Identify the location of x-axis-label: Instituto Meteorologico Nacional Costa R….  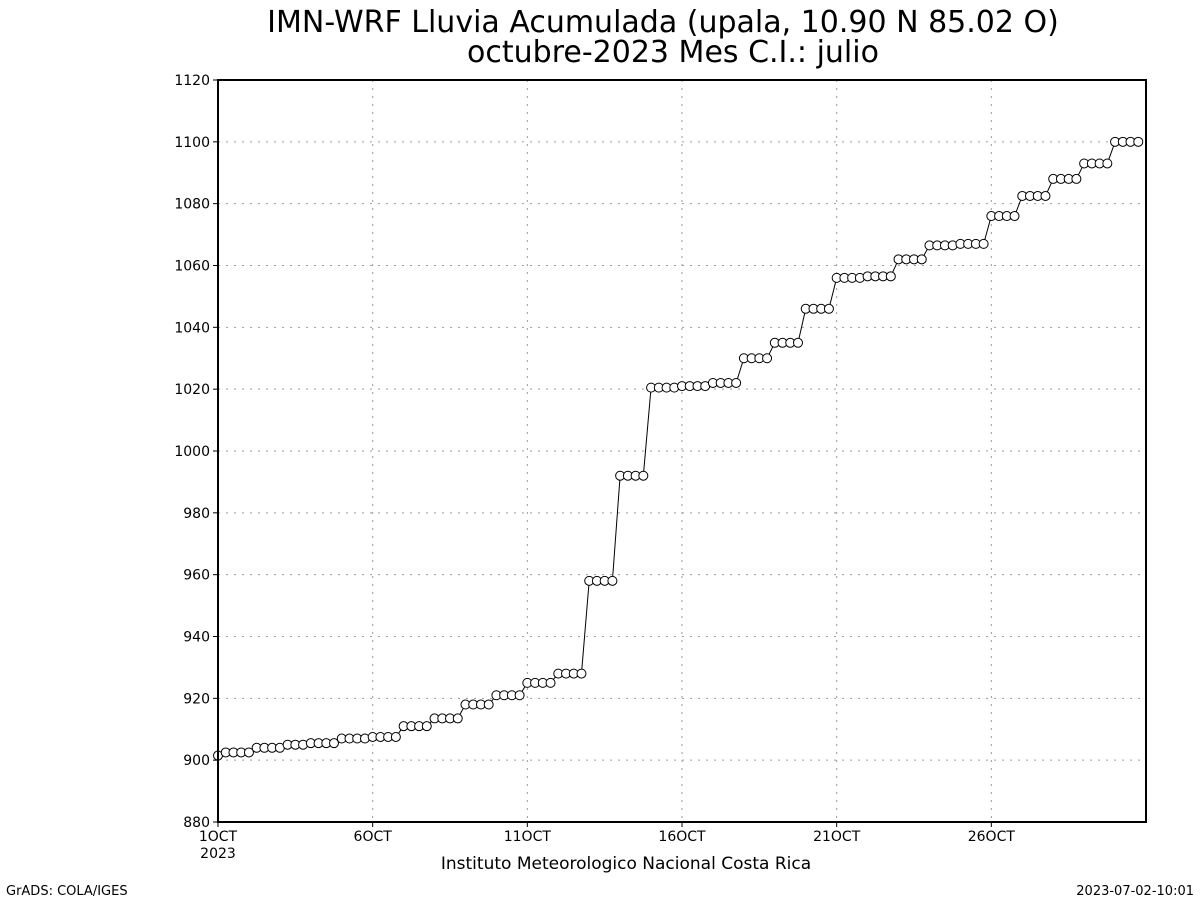
(626, 864).